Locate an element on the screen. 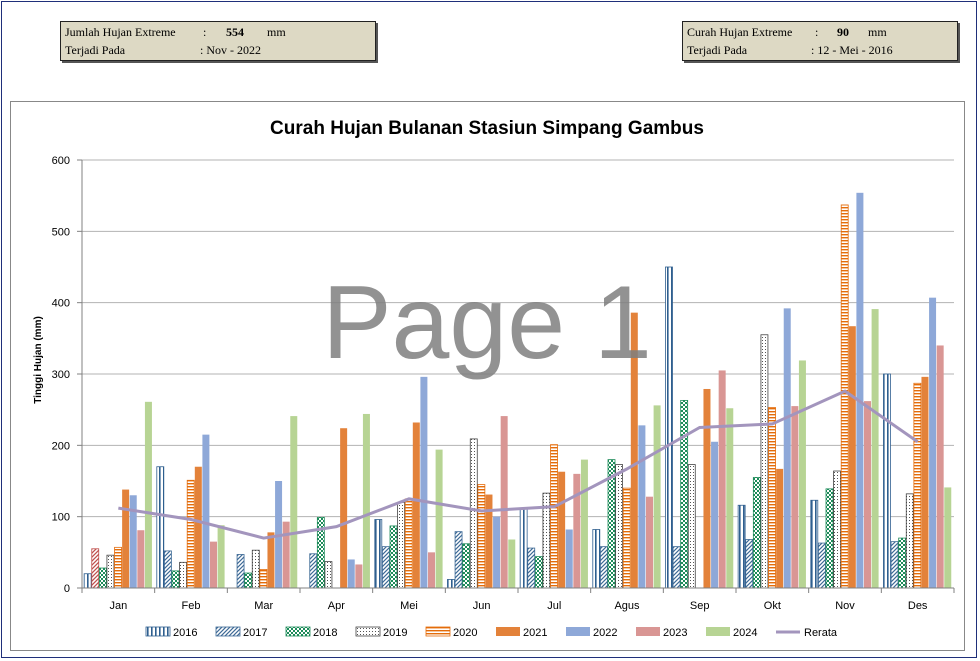 Image resolution: width=980 pixels, height=661 pixels. bar-2016-mei is located at coordinates (378, 554).